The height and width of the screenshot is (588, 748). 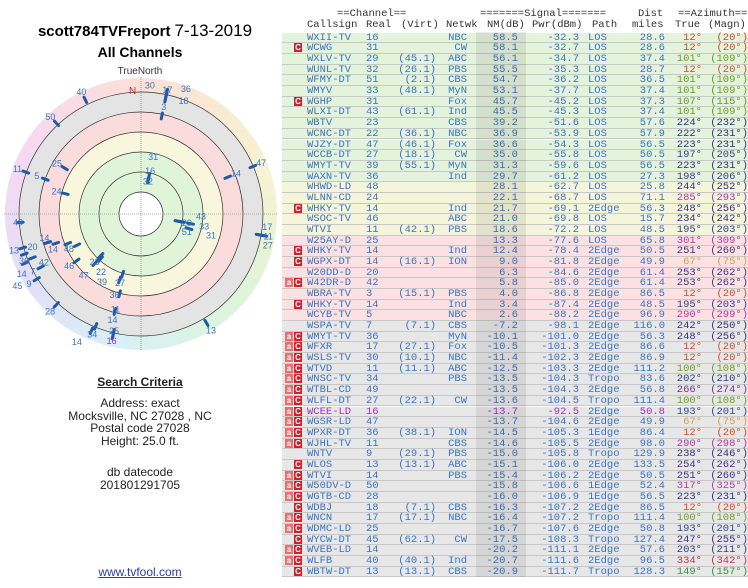 I want to click on true-azimuth-cell: 12°, so click(x=692, y=358).